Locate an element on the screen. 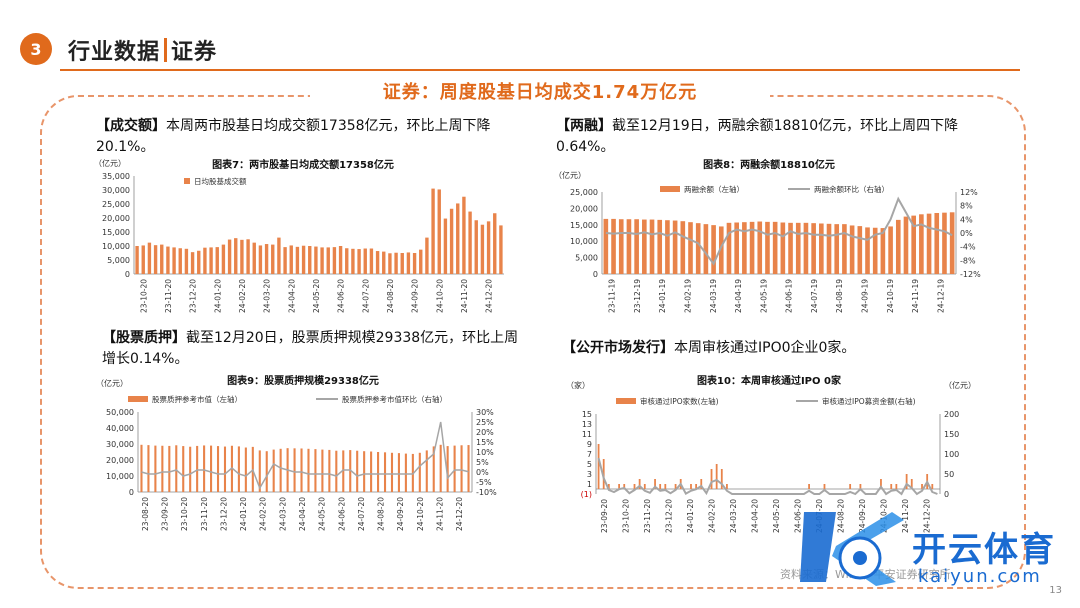 This screenshot has width=1080, height=608. y2-tick-label: 150 is located at coordinates (951, 434).